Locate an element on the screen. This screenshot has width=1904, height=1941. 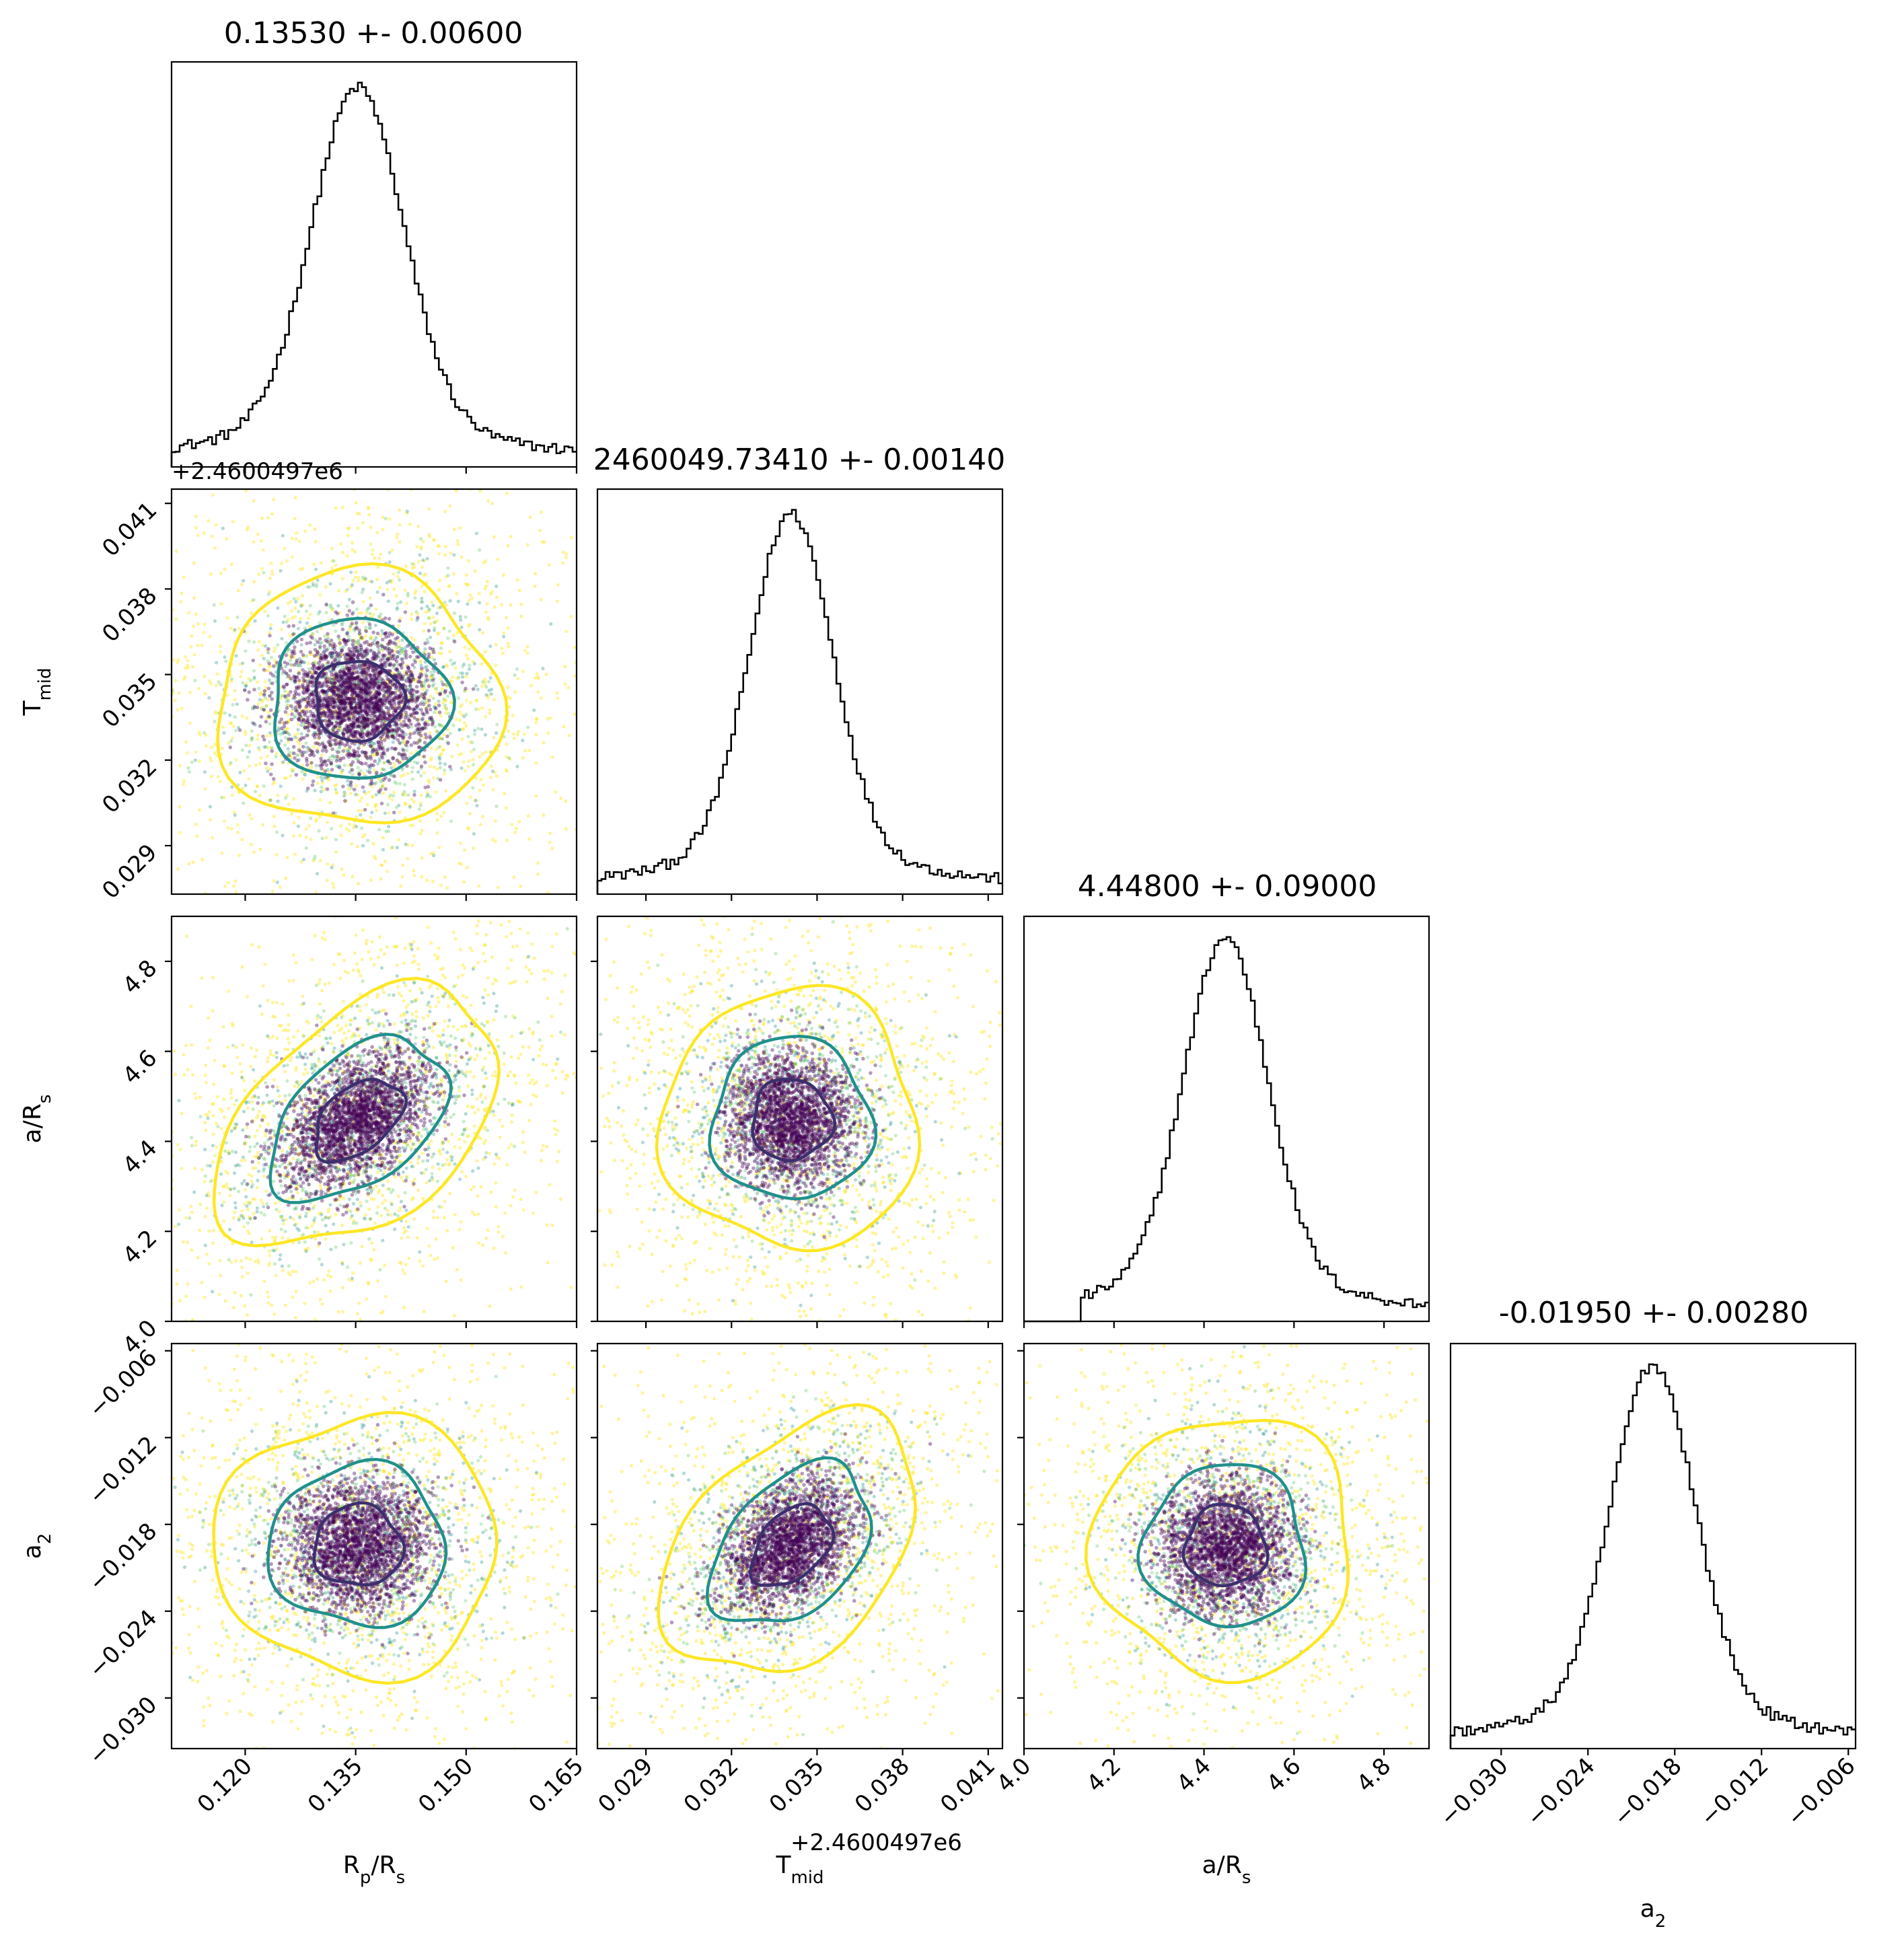
x-tick-label-rp: 0.150 is located at coordinates (446, 1785).